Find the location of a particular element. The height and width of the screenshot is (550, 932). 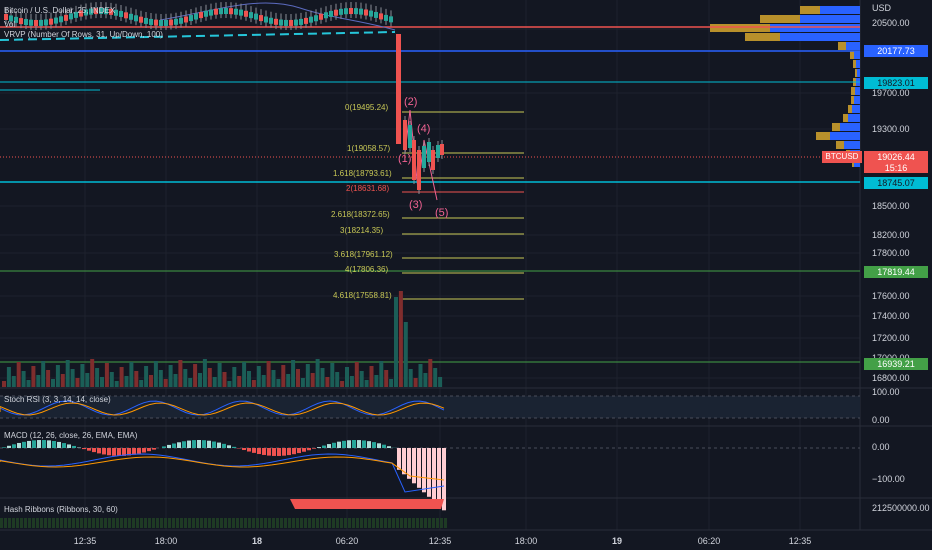

wave-label-5: (5) is located at coordinates (442, 213).